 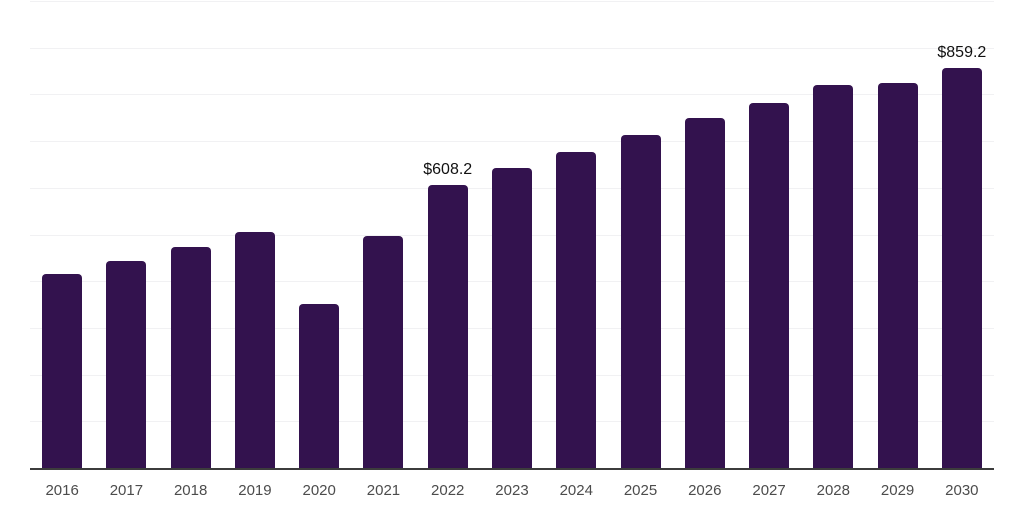 I want to click on bar-column-2022: $608.2, so click(x=448, y=235).